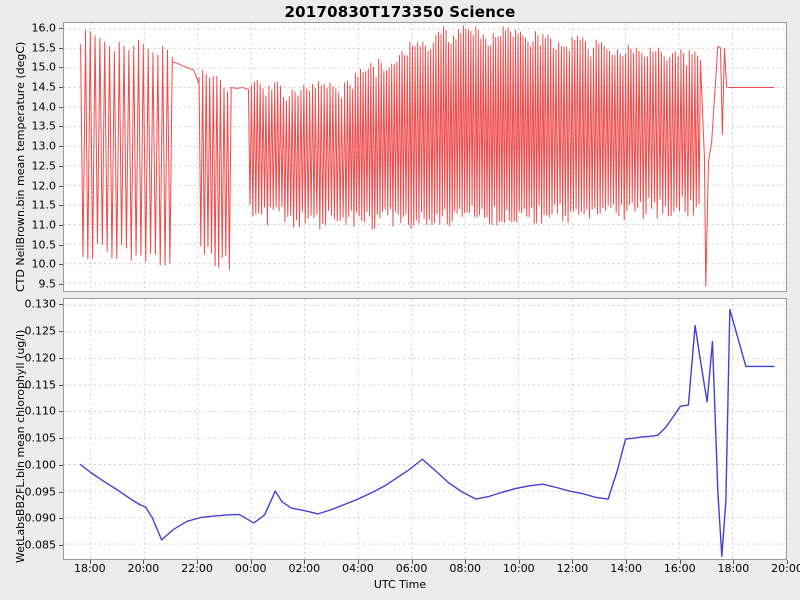 The height and width of the screenshot is (600, 800). What do you see at coordinates (411, 568) in the screenshot?
I see `x-tick-label: 06:00` at bounding box center [411, 568].